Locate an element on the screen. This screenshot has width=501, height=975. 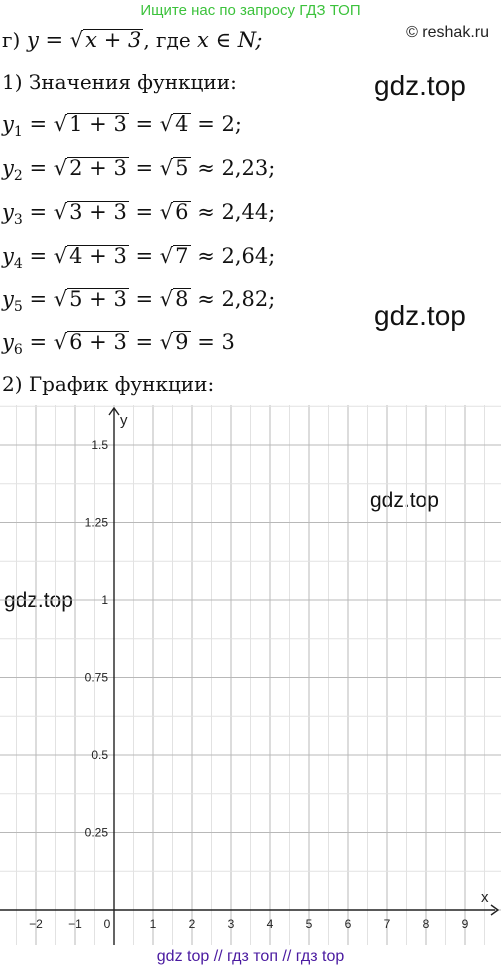
x-tick-label: 1 is located at coordinates (153, 924).